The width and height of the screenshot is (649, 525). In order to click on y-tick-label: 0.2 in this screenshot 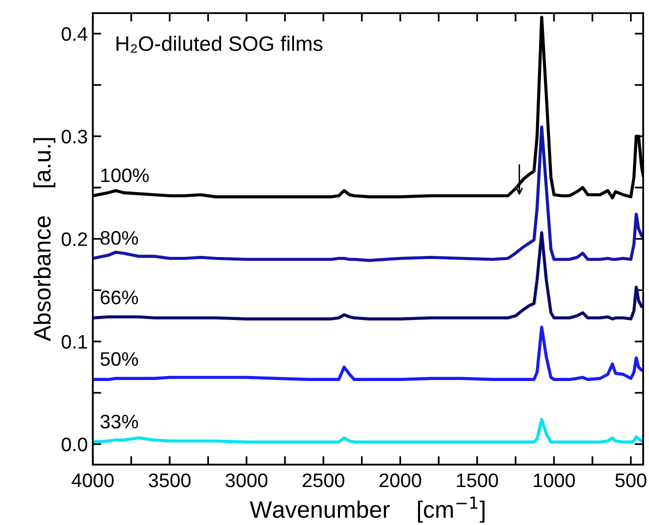, I will do `click(74, 239)`.